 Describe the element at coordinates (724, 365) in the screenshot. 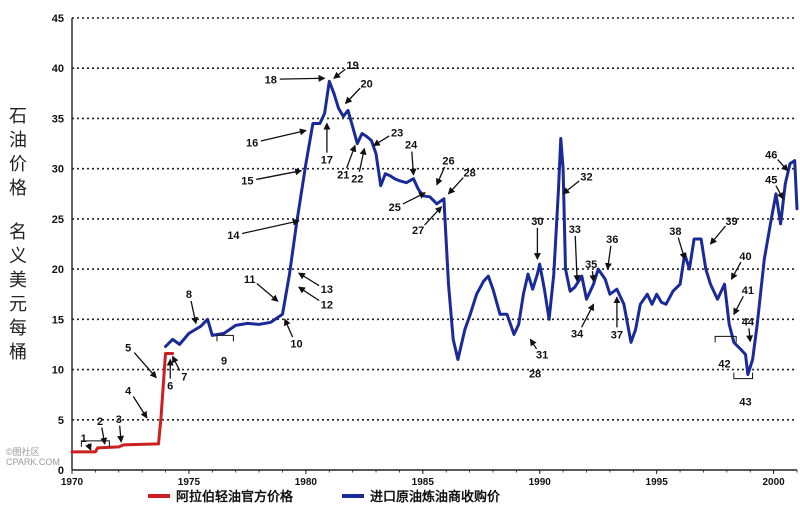

I see `annotation-label: 42` at that location.